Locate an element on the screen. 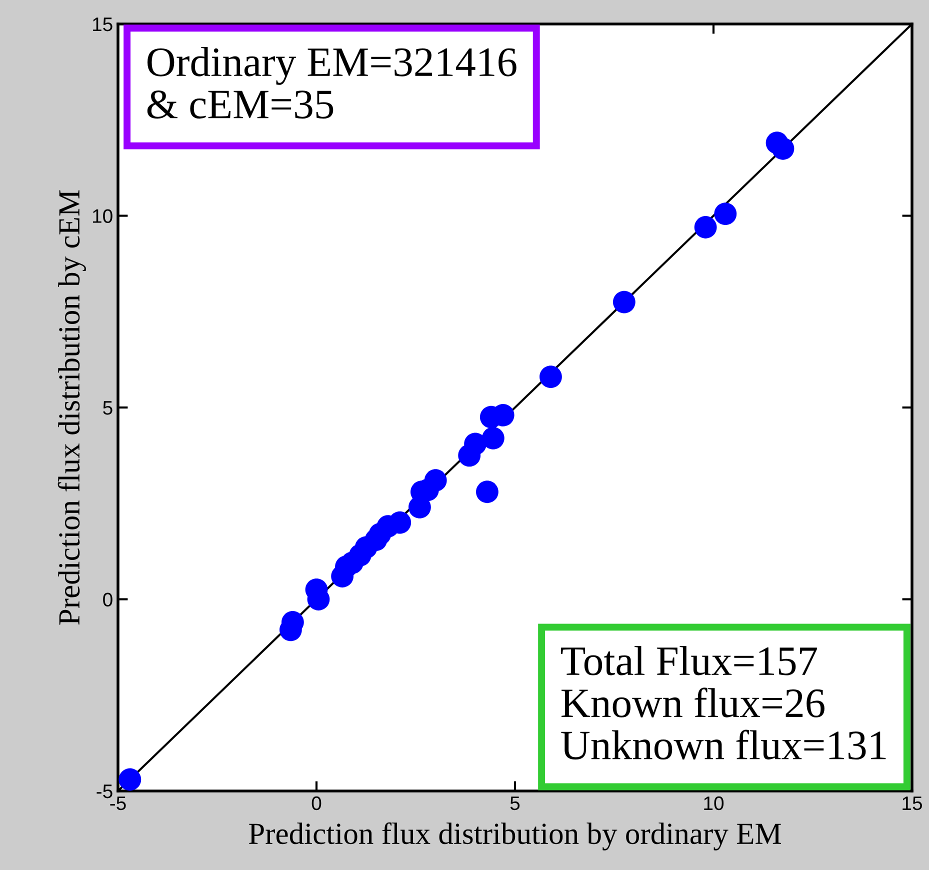 The width and height of the screenshot is (929, 870). annotation: Ordinary EM=321416 & cEM=35 is located at coordinates (331, 83).